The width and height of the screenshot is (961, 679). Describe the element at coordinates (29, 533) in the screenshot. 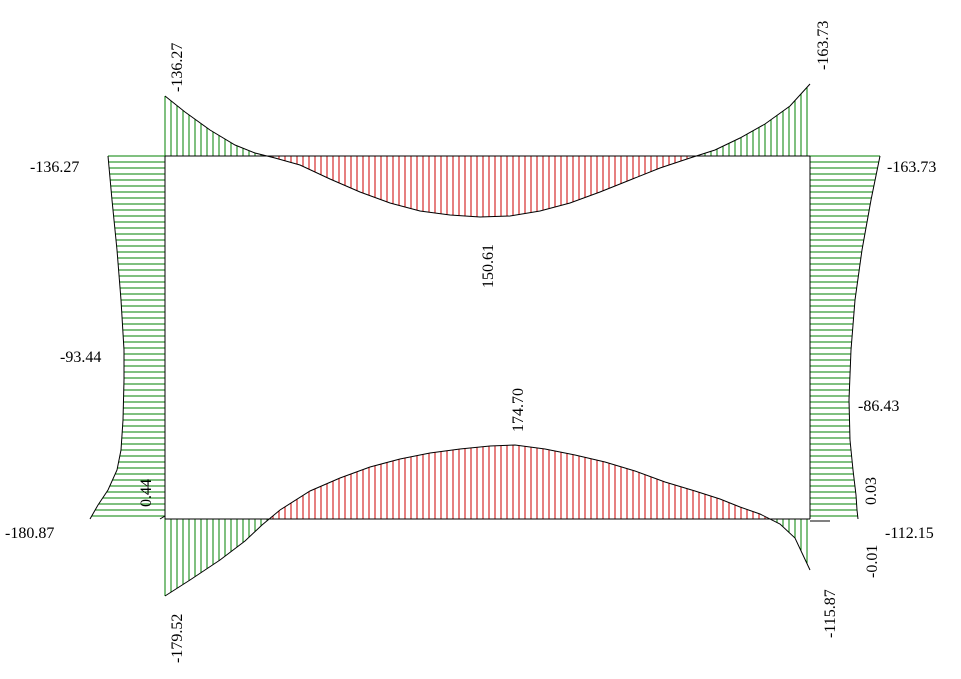

I see `label-left-bottom: -180.87` at that location.